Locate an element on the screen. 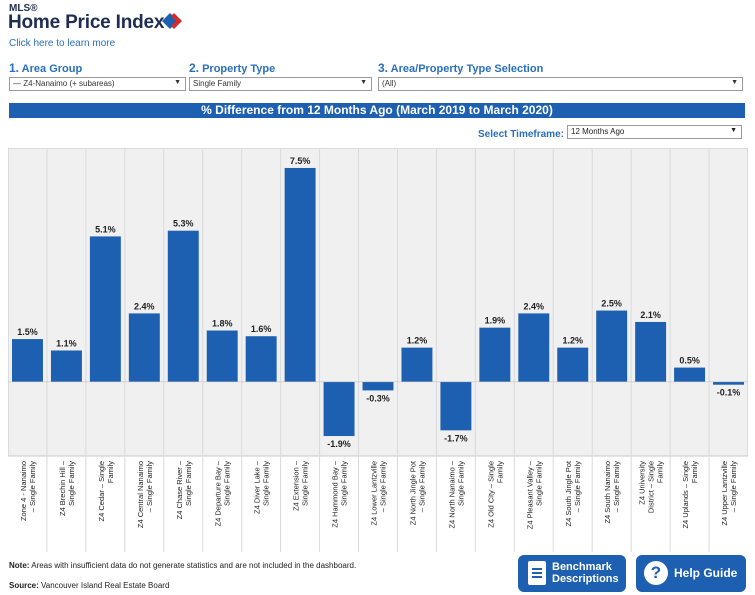 This screenshot has width=755, height=595. help-guide-button: ? Help Guide is located at coordinates (691, 573).